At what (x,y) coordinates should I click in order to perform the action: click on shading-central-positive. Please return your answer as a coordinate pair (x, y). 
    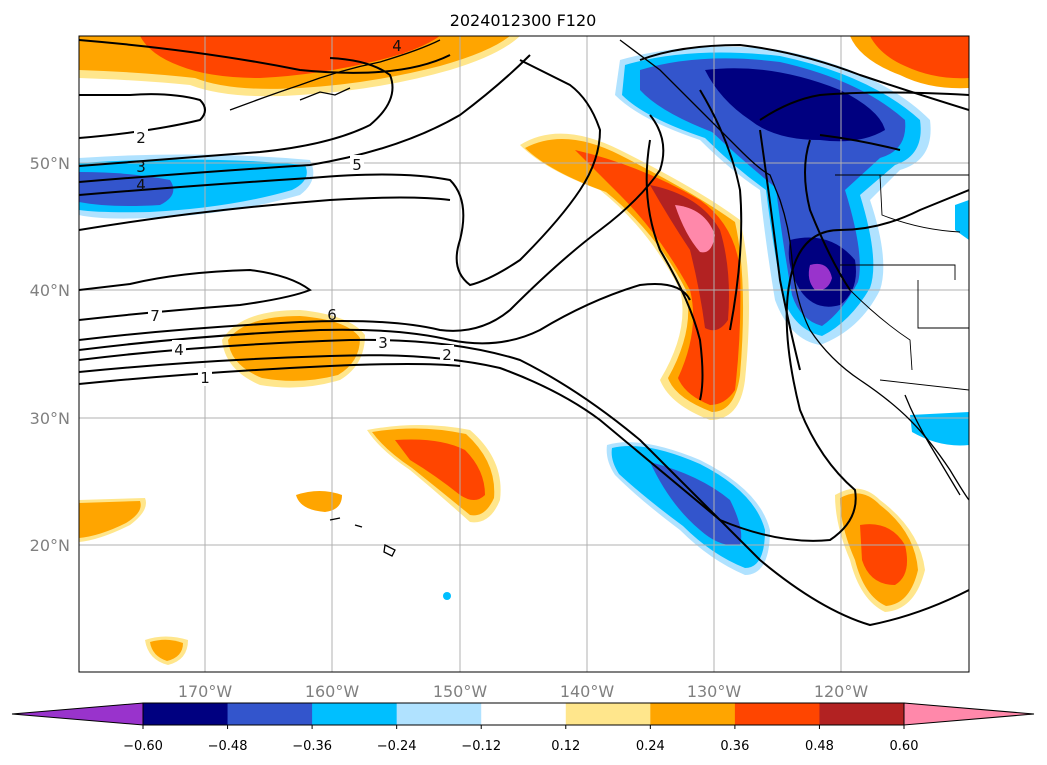
    Looking at the image, I should click on (634, 277).